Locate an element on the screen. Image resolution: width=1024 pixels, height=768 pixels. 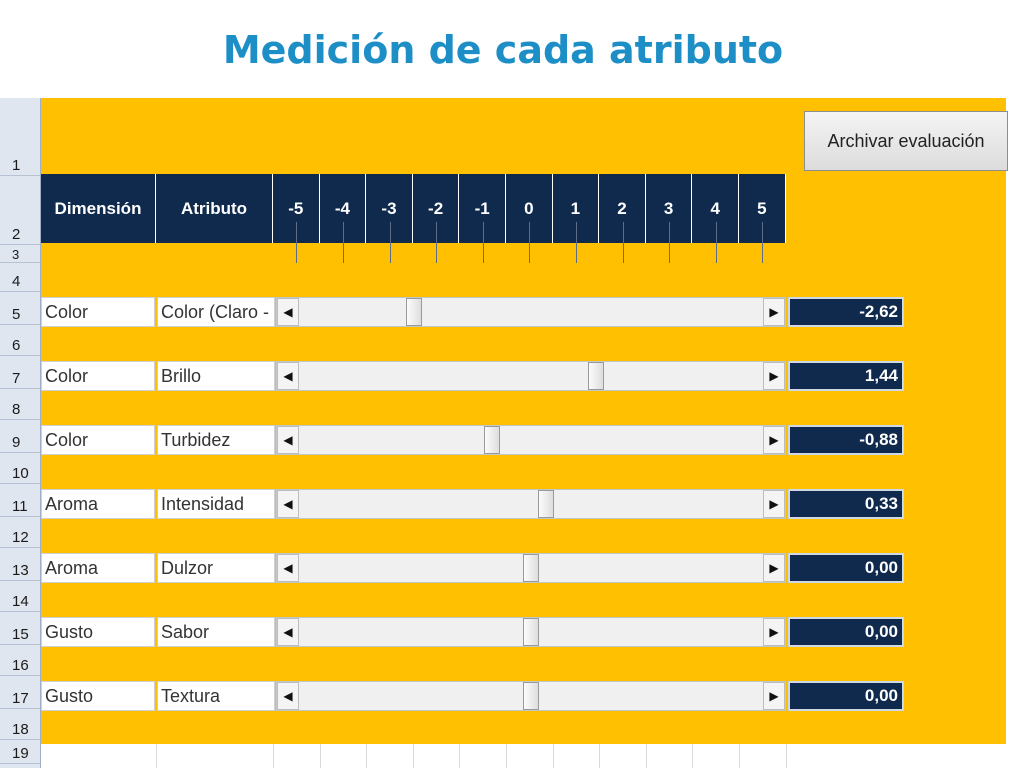
scale-header: 2 is located at coordinates (622, 208).